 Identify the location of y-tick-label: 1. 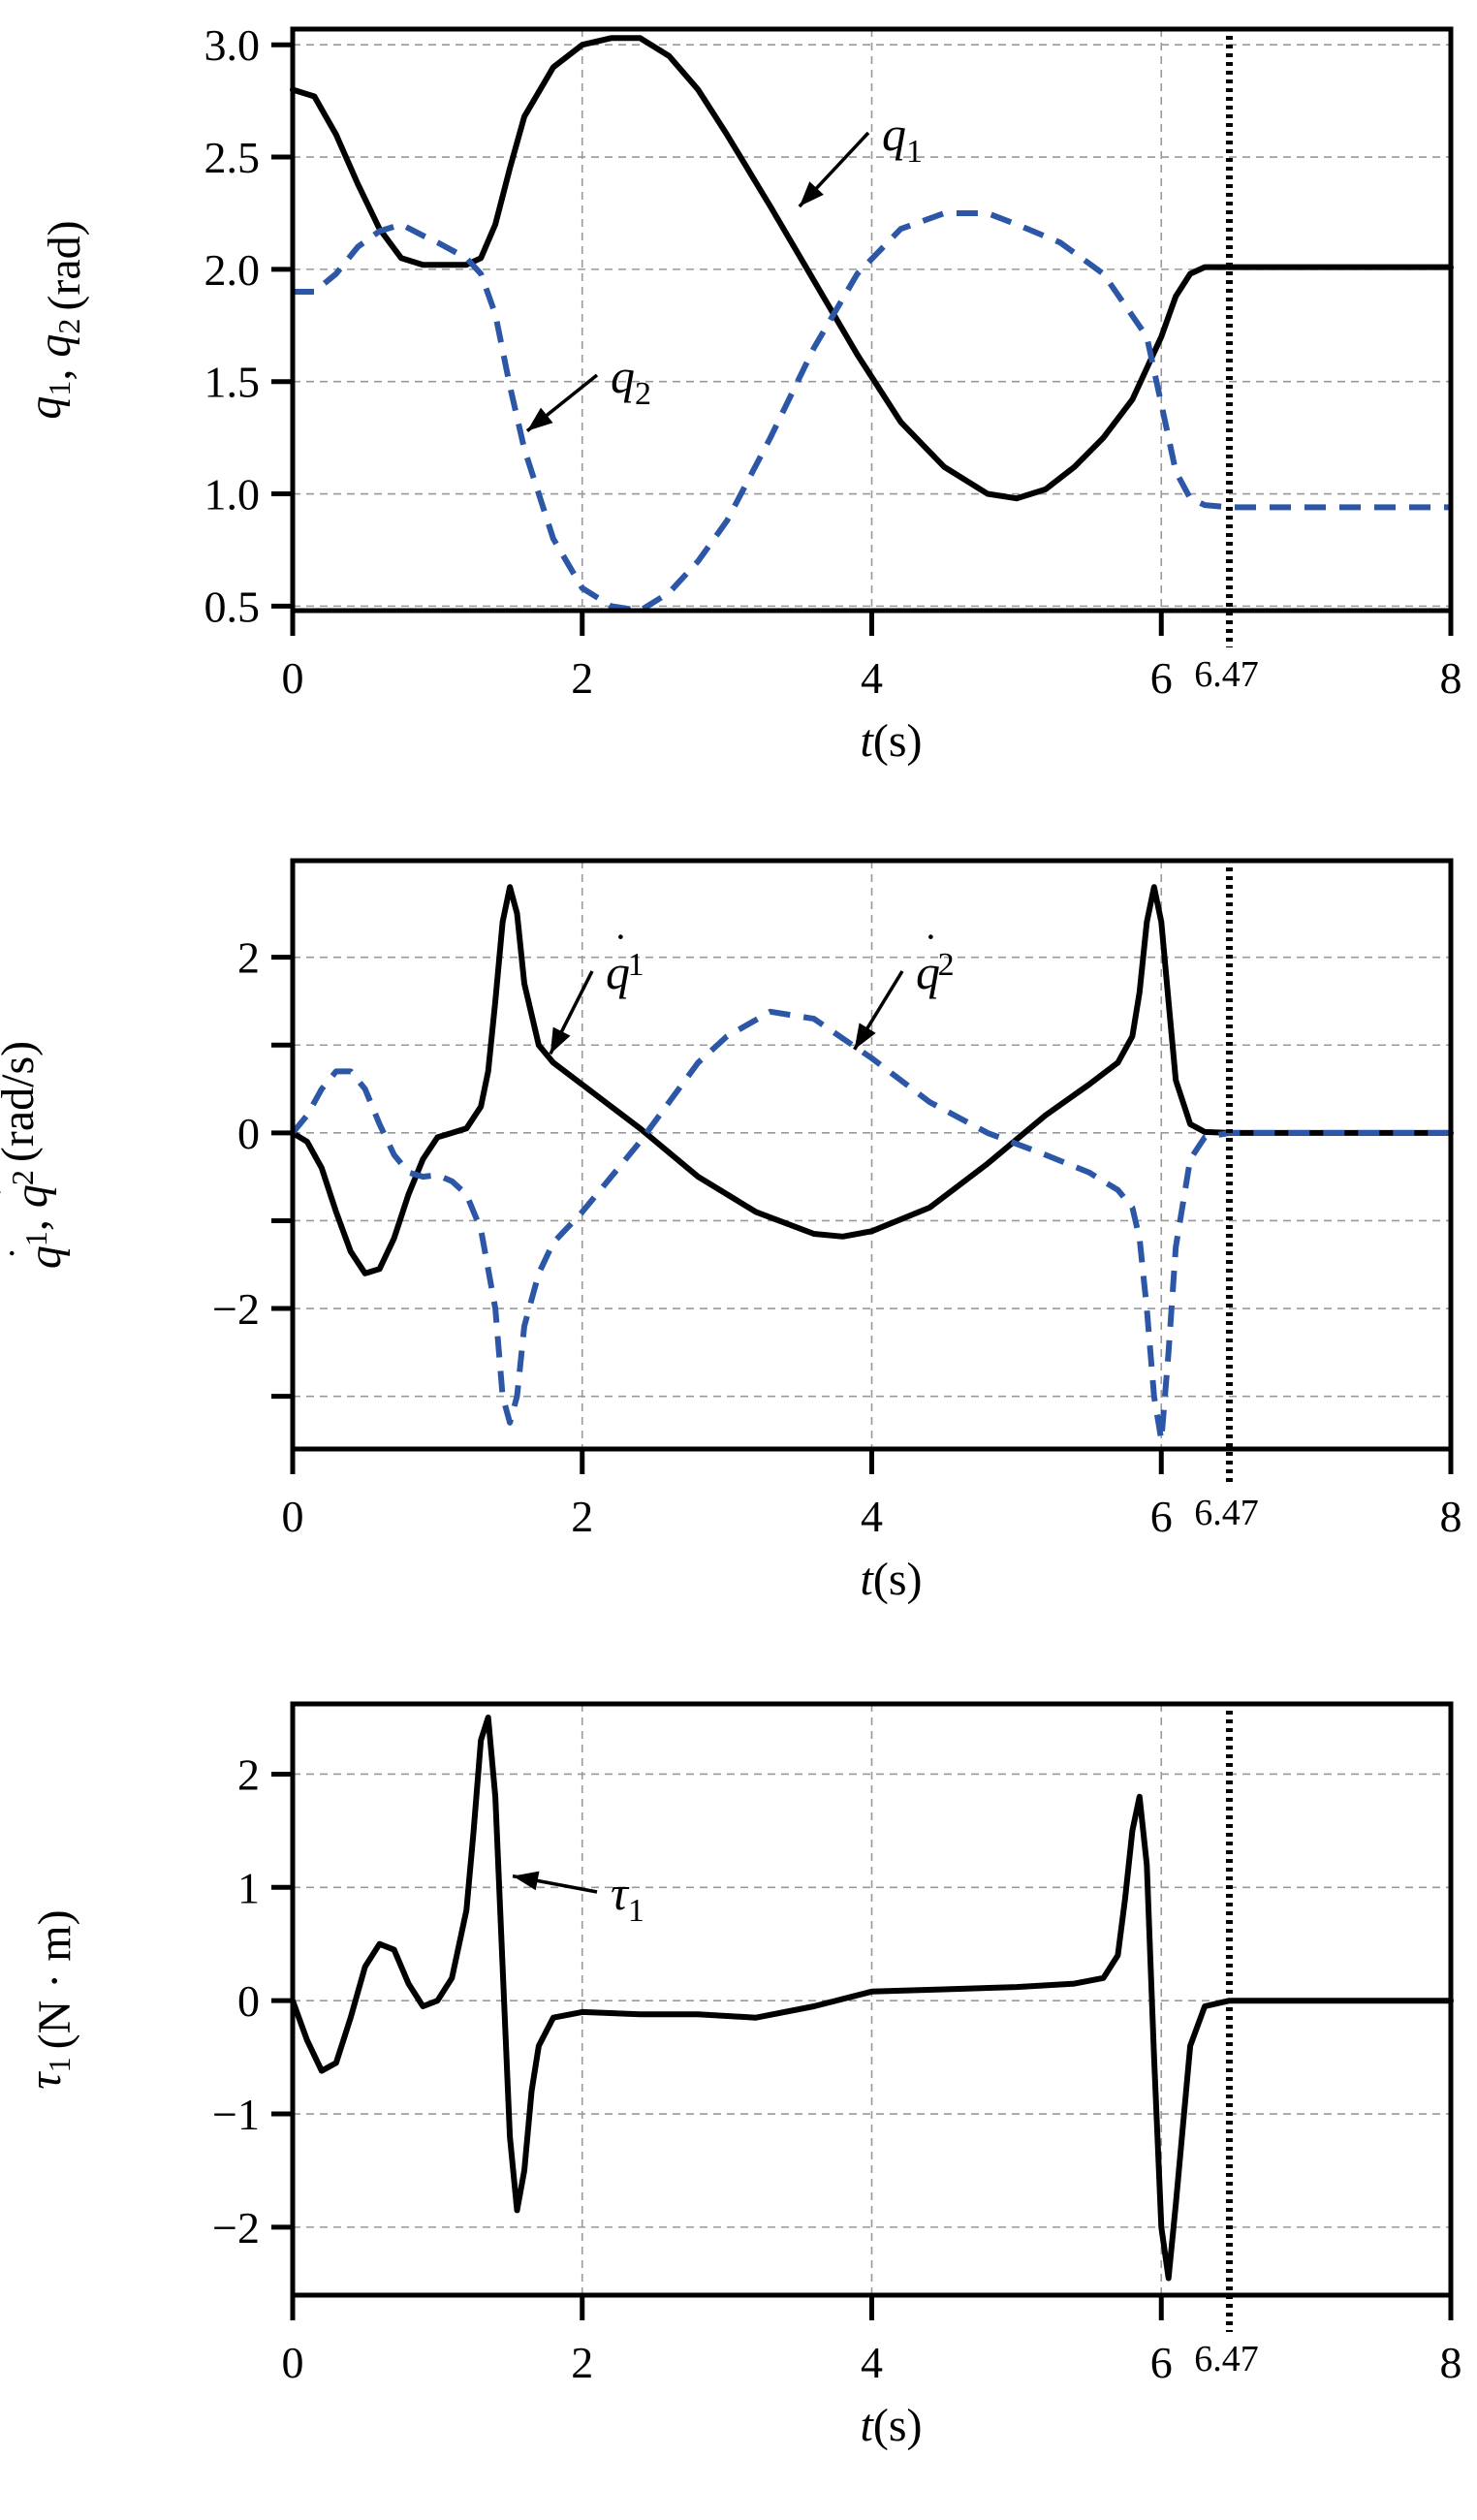
(248, 1888).